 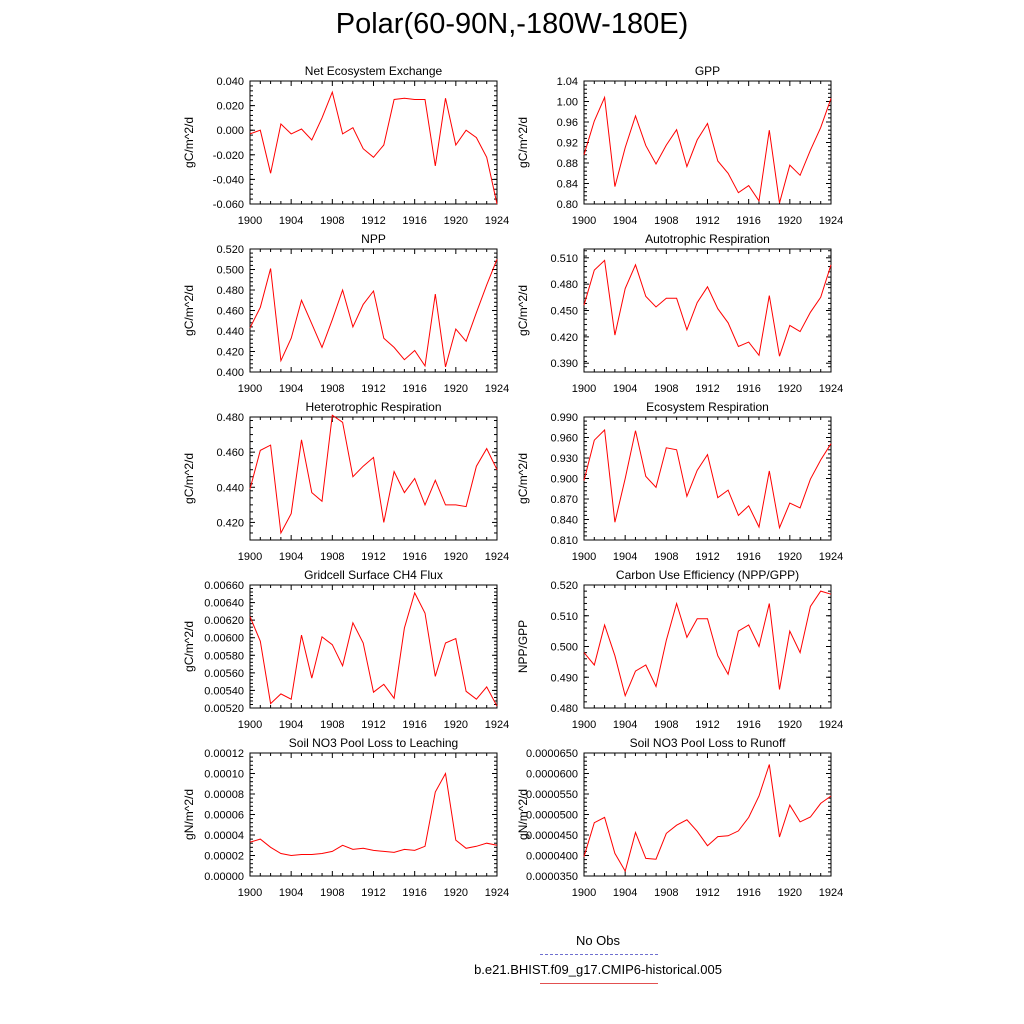 I want to click on y-tick-label: 0.390, so click(x=564, y=364).